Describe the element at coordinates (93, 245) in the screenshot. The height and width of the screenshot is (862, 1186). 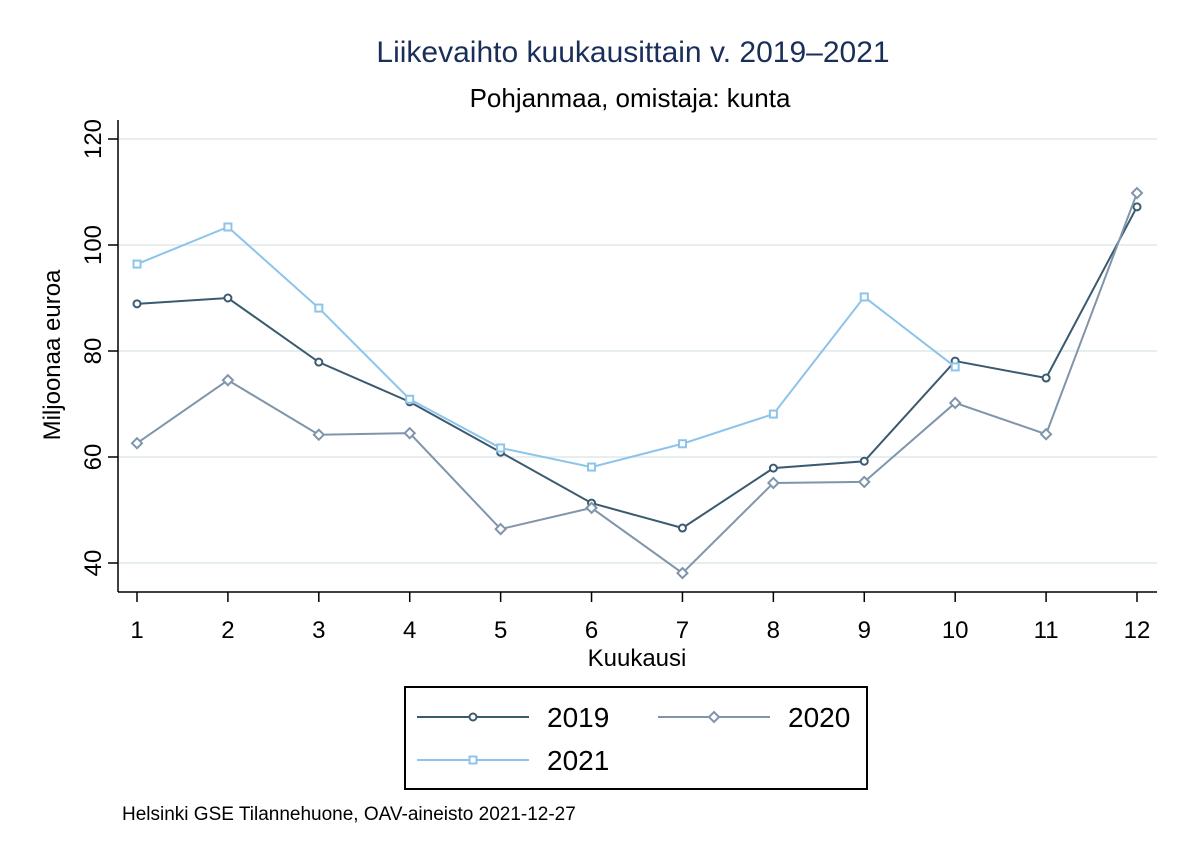
I see `y-tick-label: 100` at that location.